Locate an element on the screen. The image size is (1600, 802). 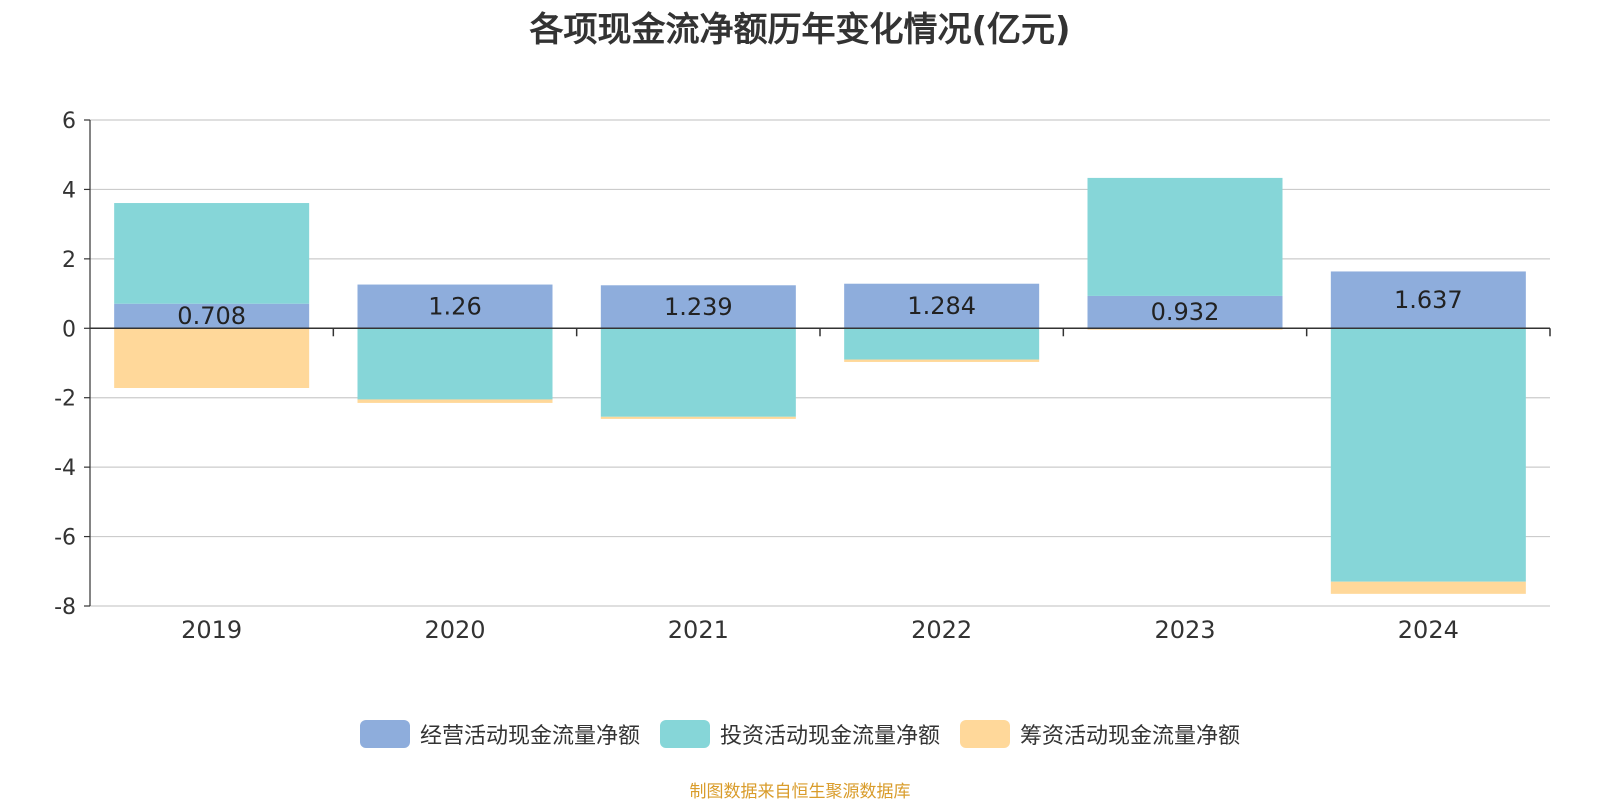
x-tick-label-2022: 2022 is located at coordinates (941, 630).